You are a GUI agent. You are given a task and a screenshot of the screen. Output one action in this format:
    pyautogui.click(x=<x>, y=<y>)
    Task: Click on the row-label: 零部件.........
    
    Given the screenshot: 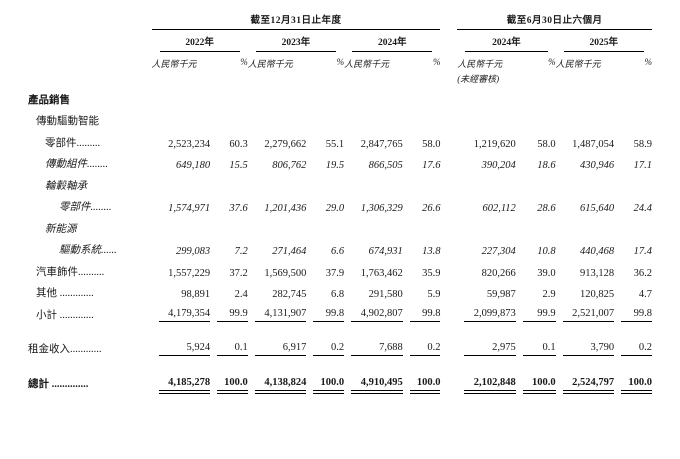 What is the action you would take?
    pyautogui.click(x=73, y=143)
    